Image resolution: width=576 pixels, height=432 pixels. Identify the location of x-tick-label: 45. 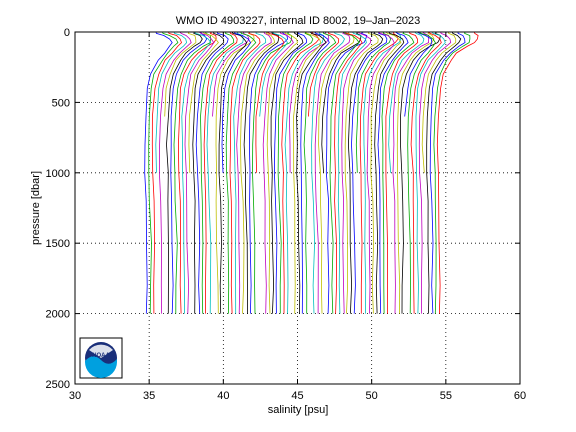
(297, 396).